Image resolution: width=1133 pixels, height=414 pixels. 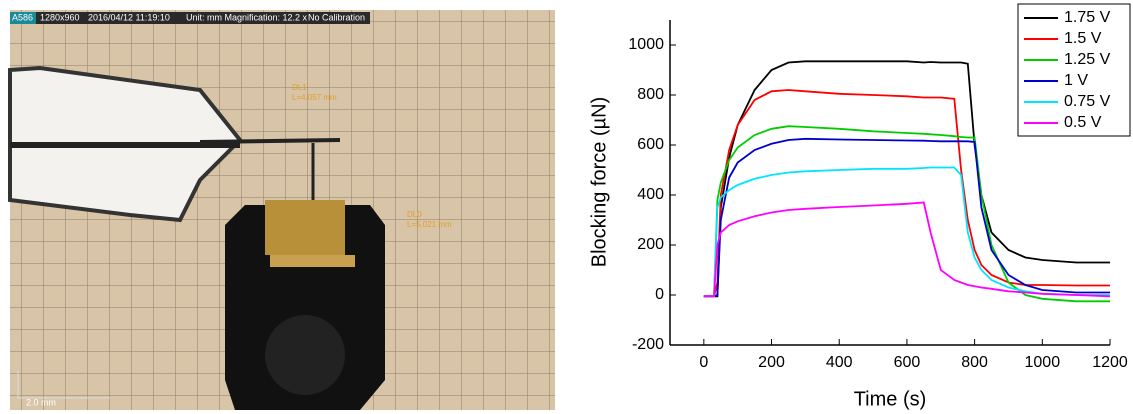 I want to click on header-text: Unit: mm Magnification: 12.2 x, so click(x=247, y=17).